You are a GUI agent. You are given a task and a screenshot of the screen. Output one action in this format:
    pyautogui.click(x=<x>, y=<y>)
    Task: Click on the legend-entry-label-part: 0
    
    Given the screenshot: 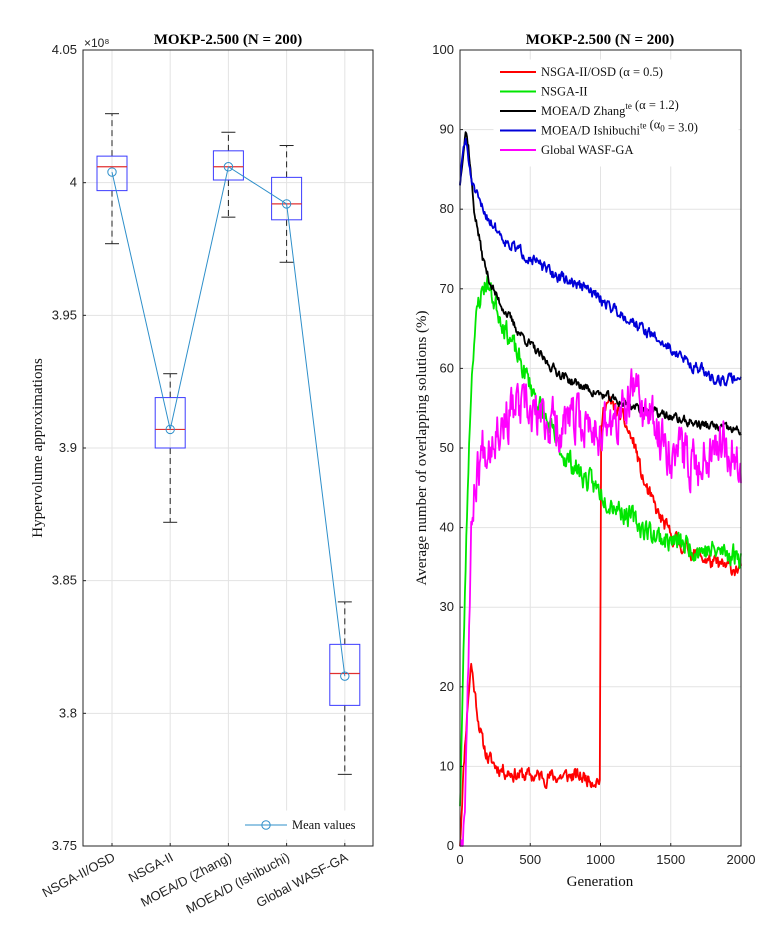 What is the action you would take?
    pyautogui.click(x=662, y=129)
    